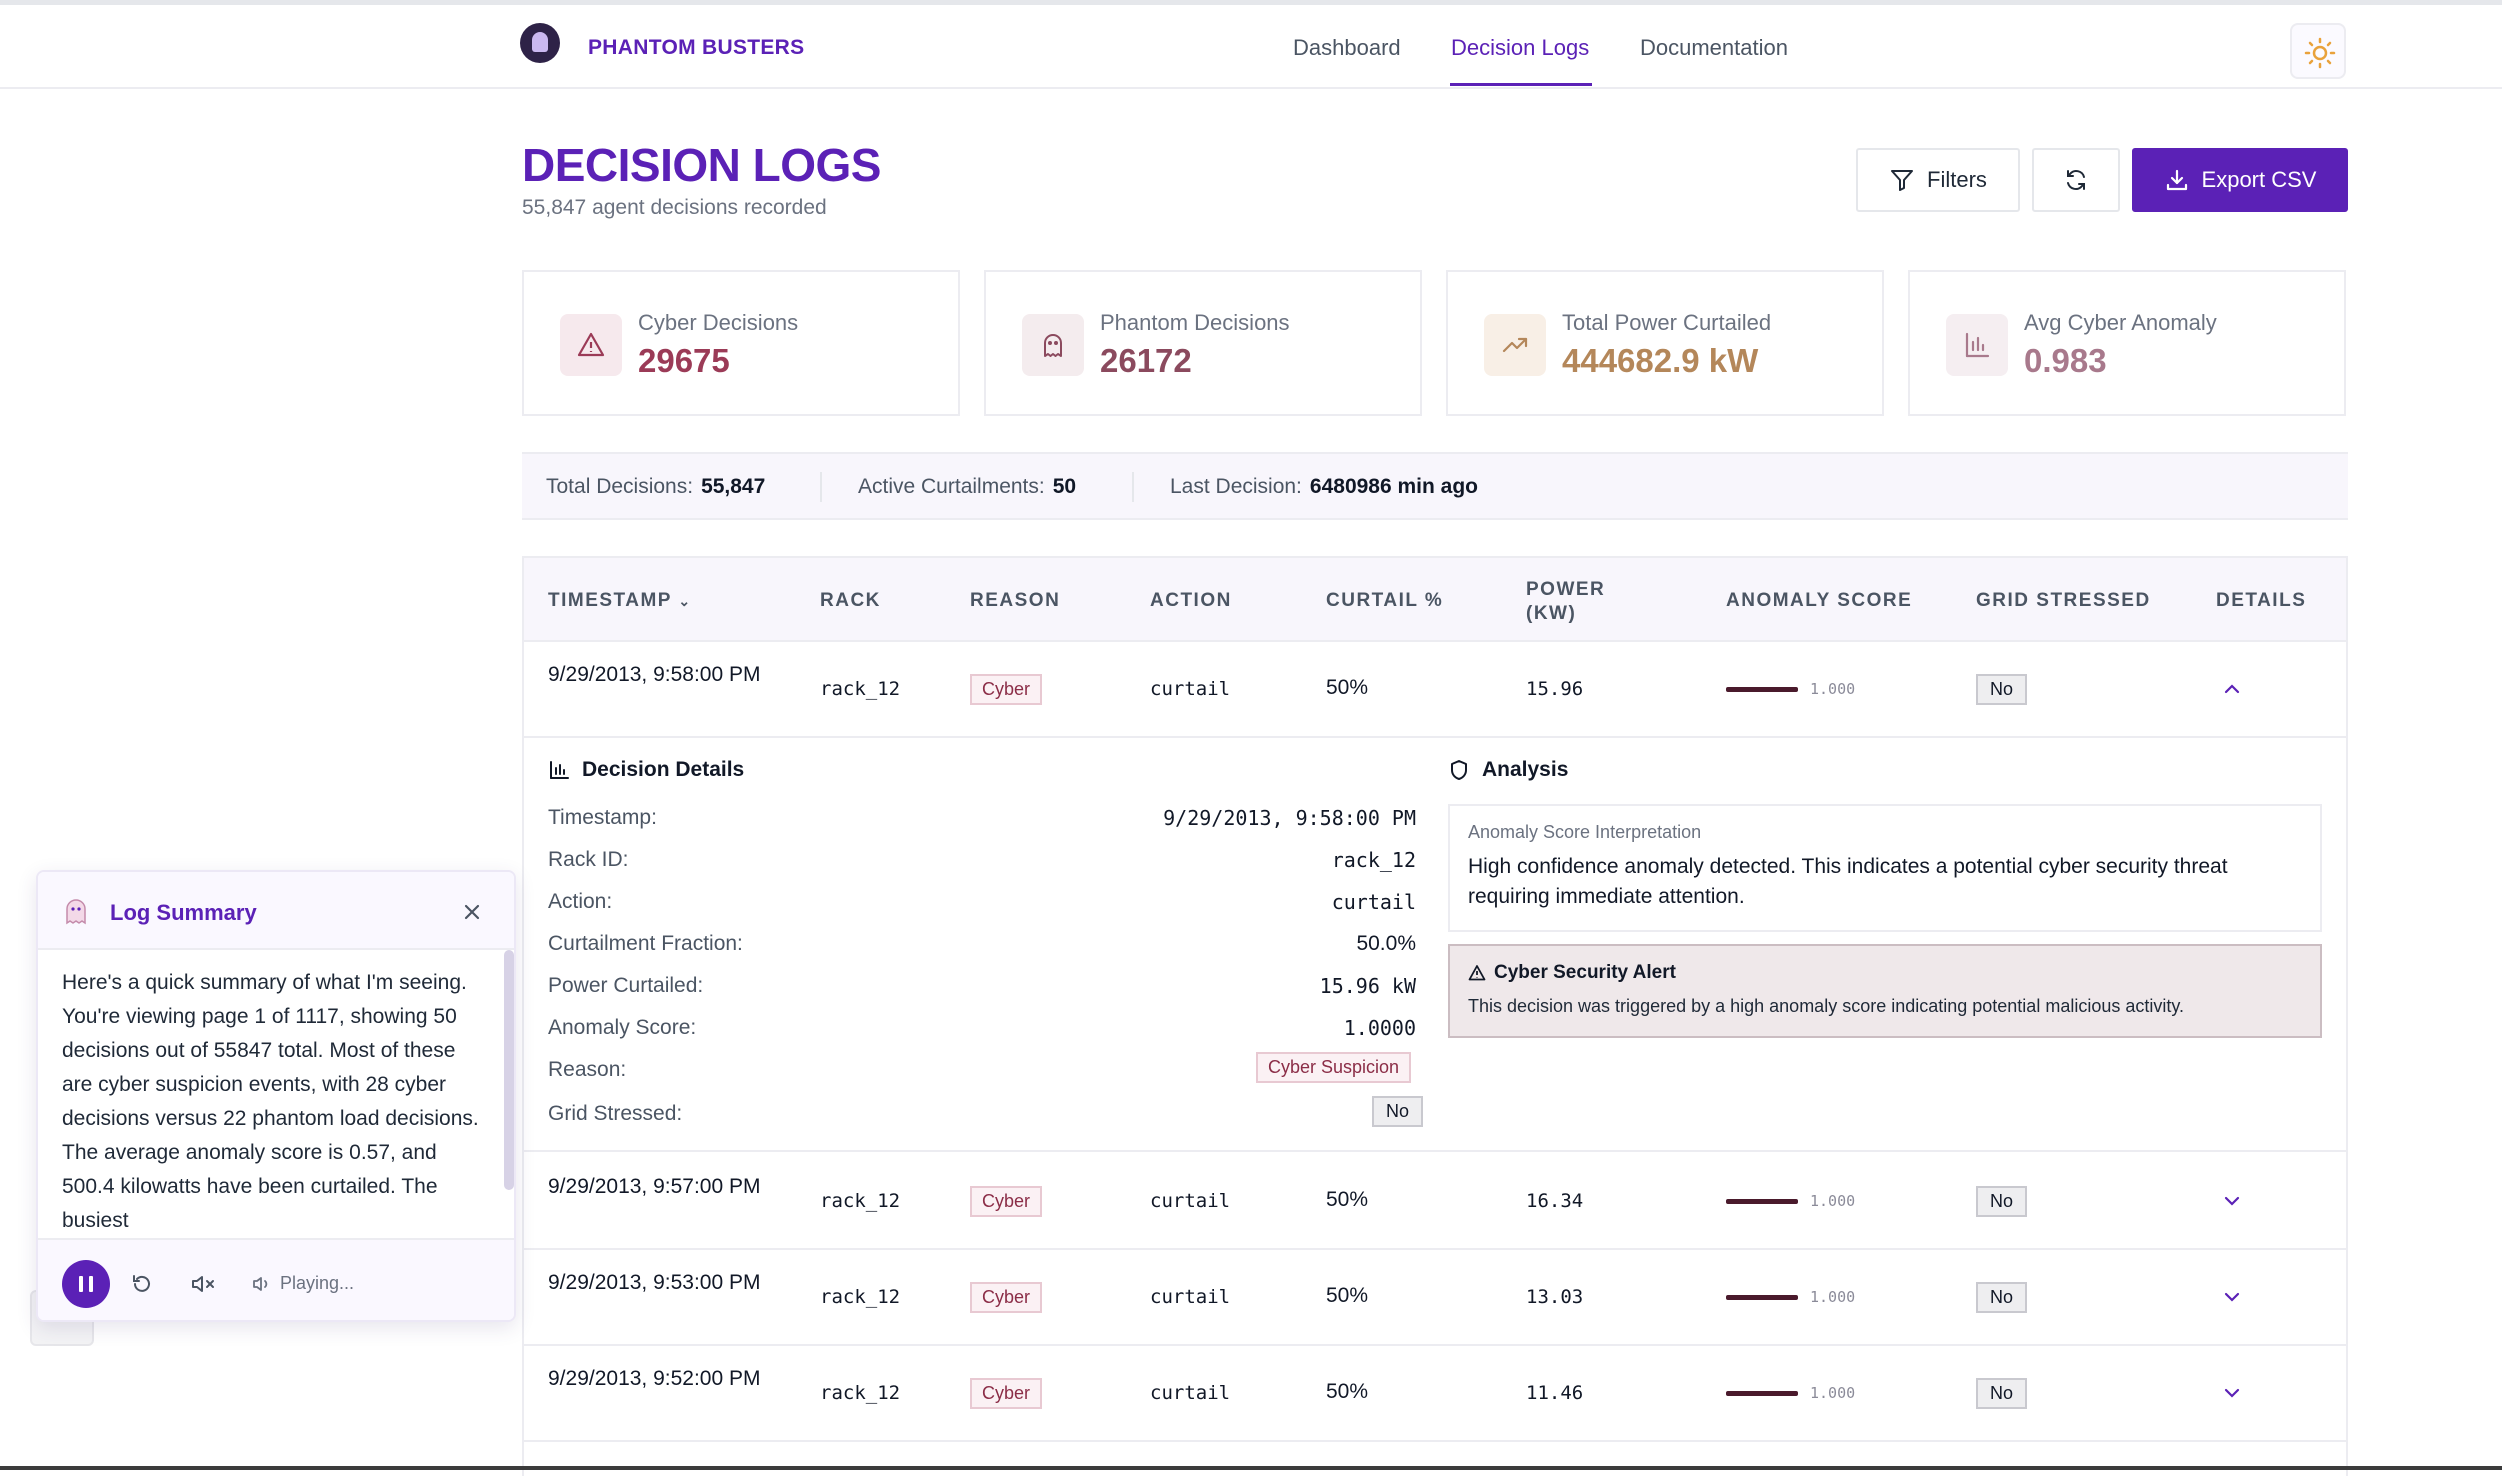  What do you see at coordinates (701, 165) in the screenshot?
I see `page-title: DECISION LOGS` at bounding box center [701, 165].